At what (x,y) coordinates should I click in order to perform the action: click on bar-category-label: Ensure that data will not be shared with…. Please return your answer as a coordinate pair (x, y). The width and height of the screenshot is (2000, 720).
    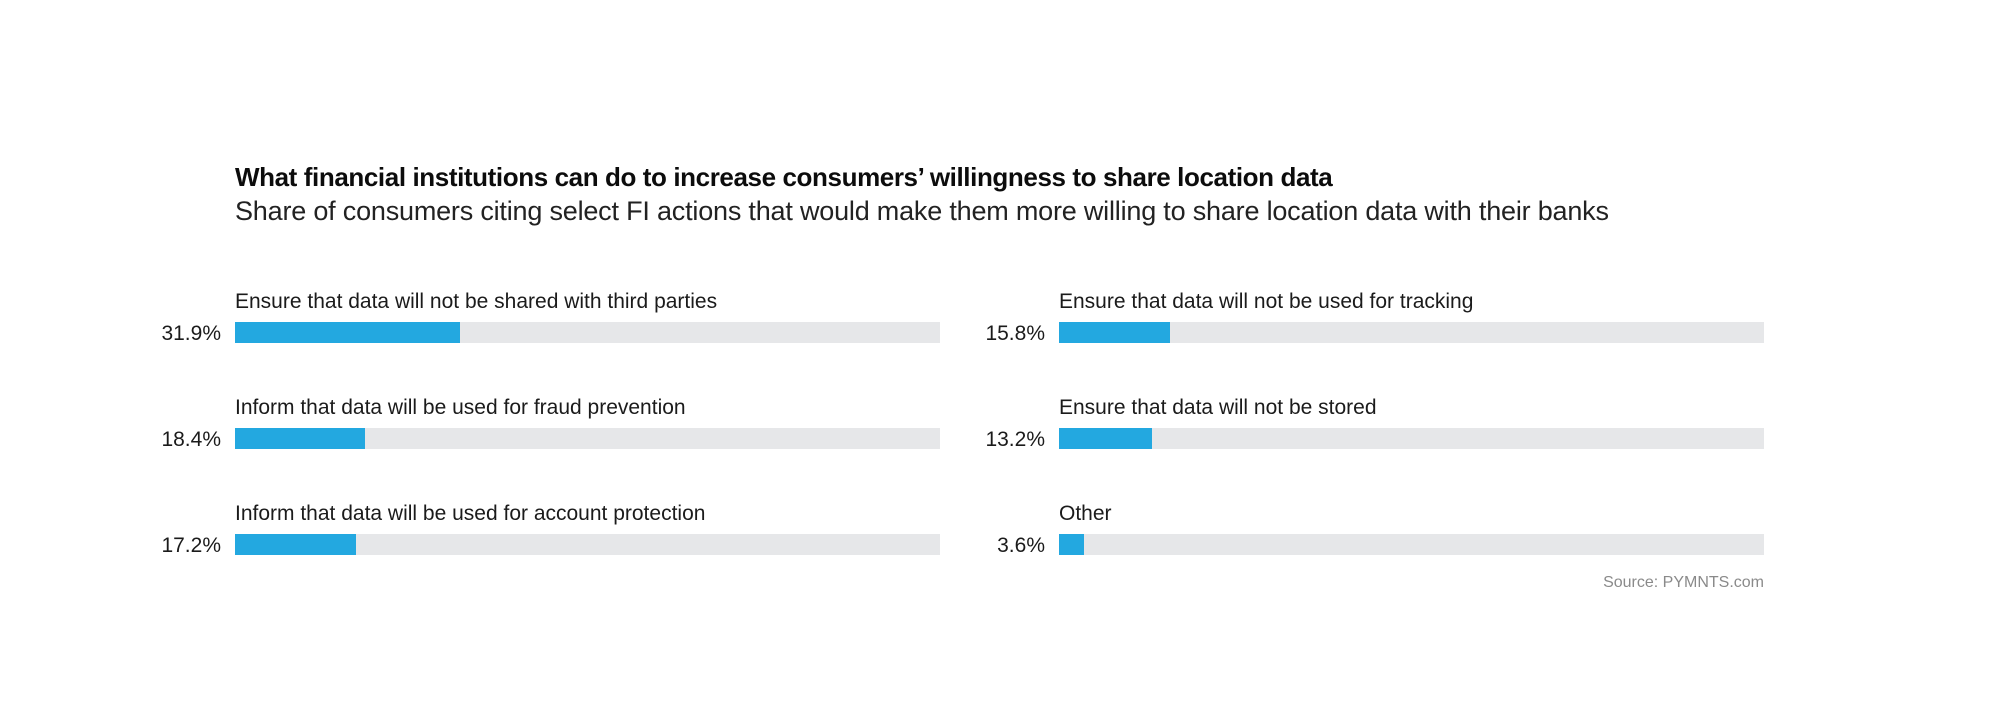
    Looking at the image, I should click on (476, 301).